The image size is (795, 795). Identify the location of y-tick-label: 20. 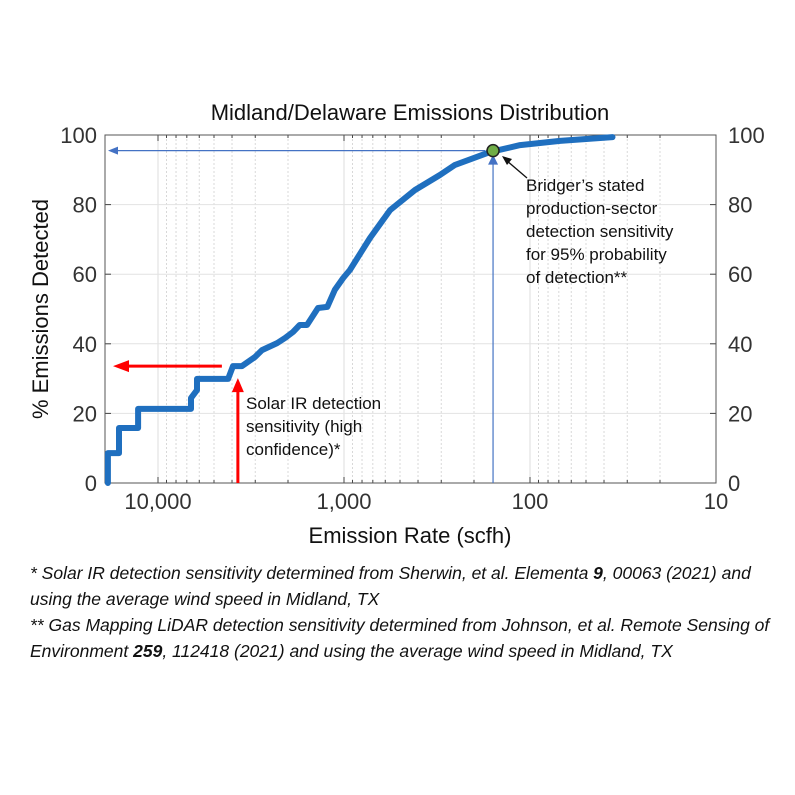
(85, 413).